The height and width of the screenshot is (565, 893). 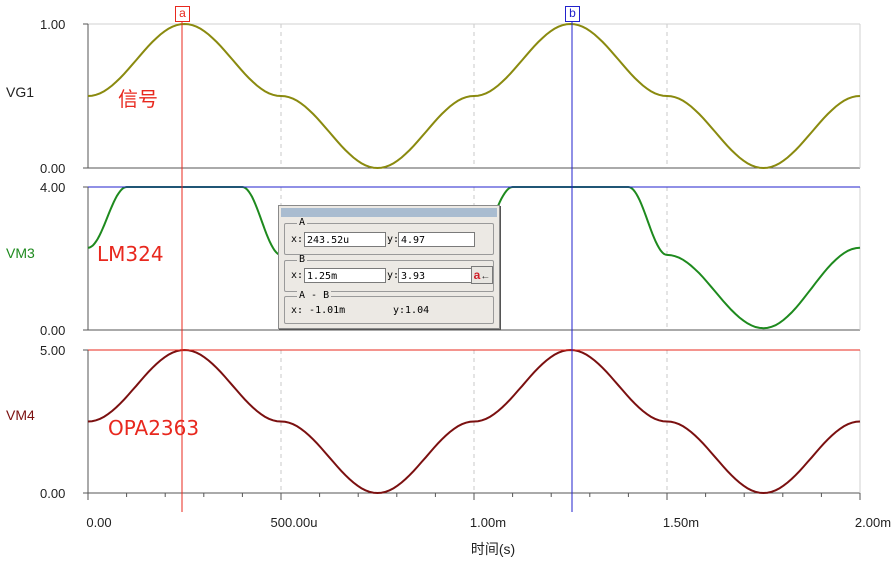 What do you see at coordinates (302, 222) in the screenshot?
I see `cursor-a-group-title: A` at bounding box center [302, 222].